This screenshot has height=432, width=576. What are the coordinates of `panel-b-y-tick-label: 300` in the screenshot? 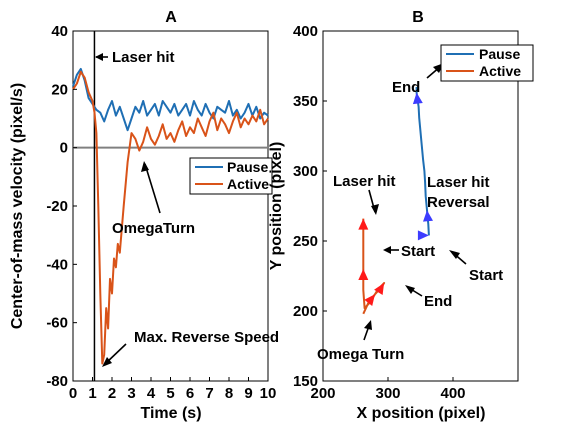 It's located at (305, 171).